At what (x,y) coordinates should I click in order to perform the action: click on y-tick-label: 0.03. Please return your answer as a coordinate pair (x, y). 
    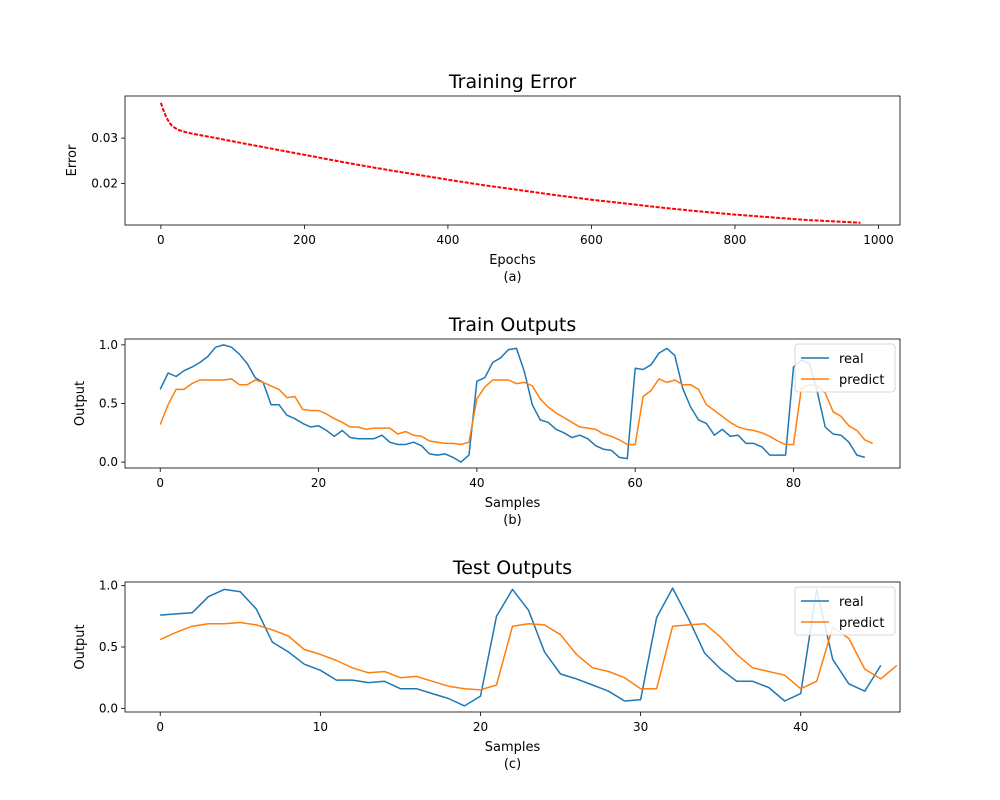
    Looking at the image, I should click on (104, 138).